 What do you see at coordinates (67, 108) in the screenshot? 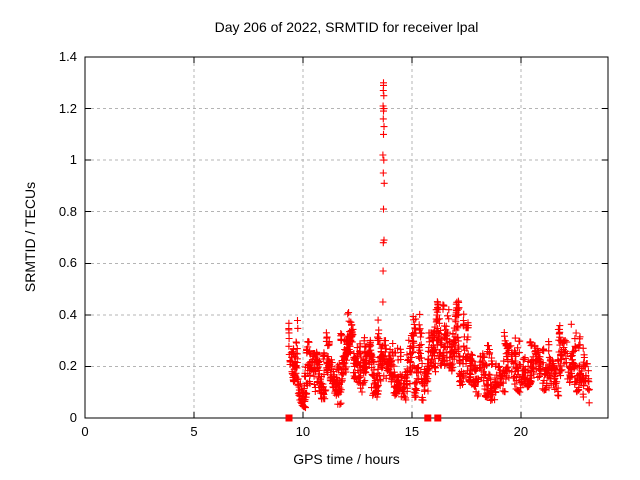
I see `y-tick-label: 1.2` at bounding box center [67, 108].